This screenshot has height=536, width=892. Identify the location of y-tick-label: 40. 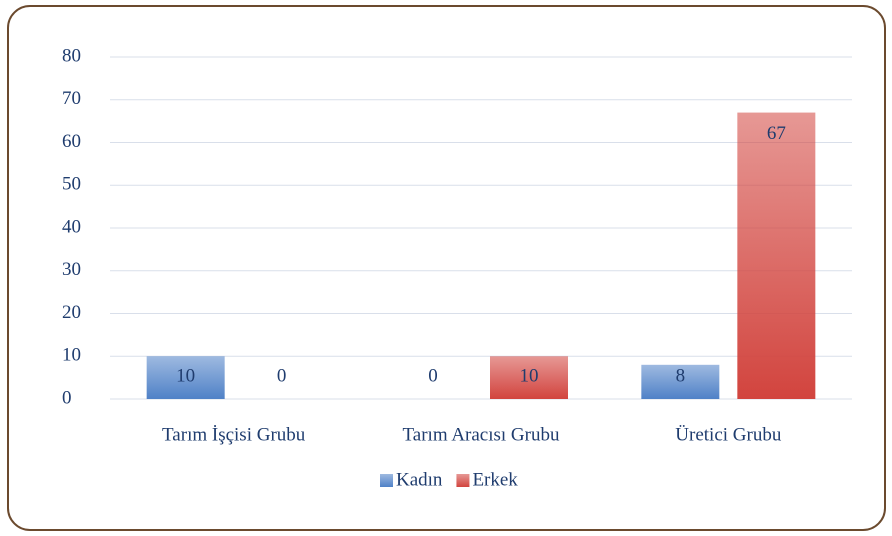
(71, 226).